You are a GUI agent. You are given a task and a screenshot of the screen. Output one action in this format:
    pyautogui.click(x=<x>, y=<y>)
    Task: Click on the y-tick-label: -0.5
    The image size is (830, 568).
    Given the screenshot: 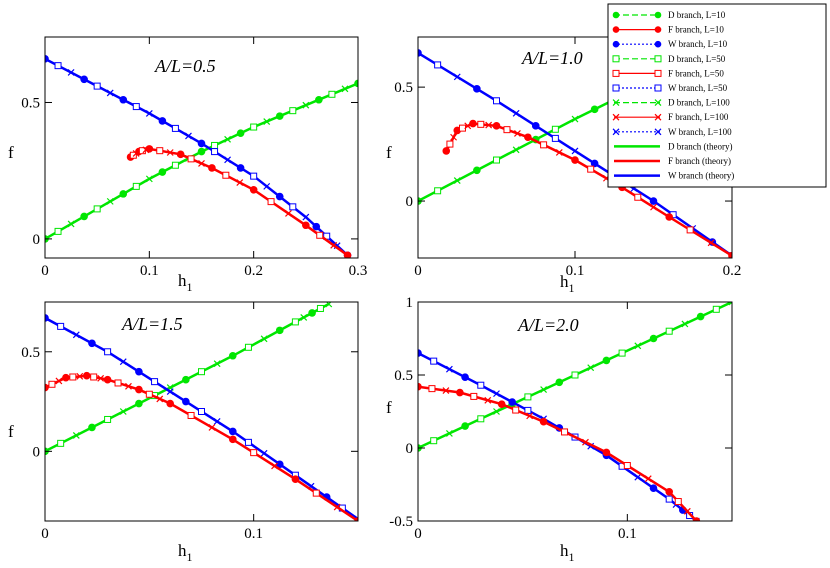 What is the action you would take?
    pyautogui.click(x=401, y=522)
    